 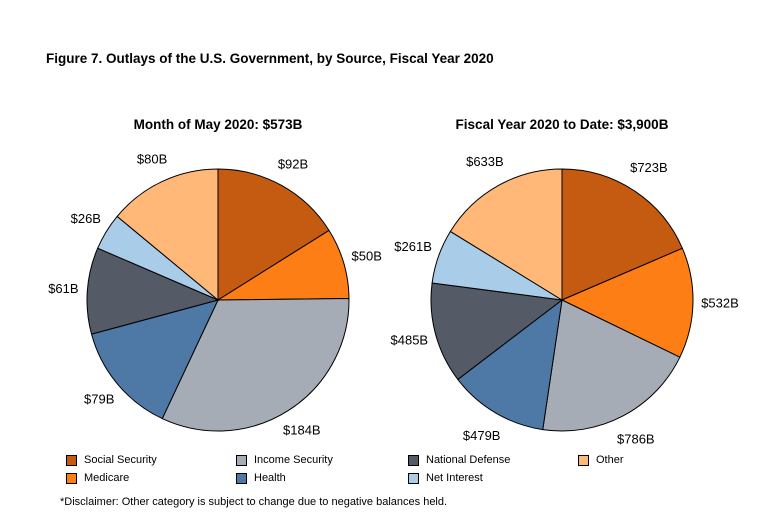 What do you see at coordinates (152, 159) in the screenshot?
I see `slice-value-label: $80B` at bounding box center [152, 159].